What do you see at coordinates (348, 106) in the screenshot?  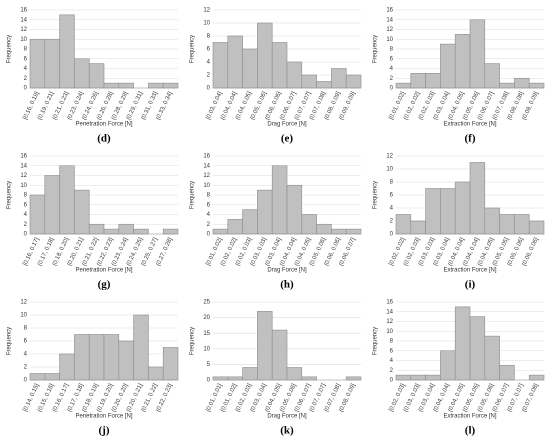 I see `x-tick-label: (0.09, 0.09]` at bounding box center [348, 106].